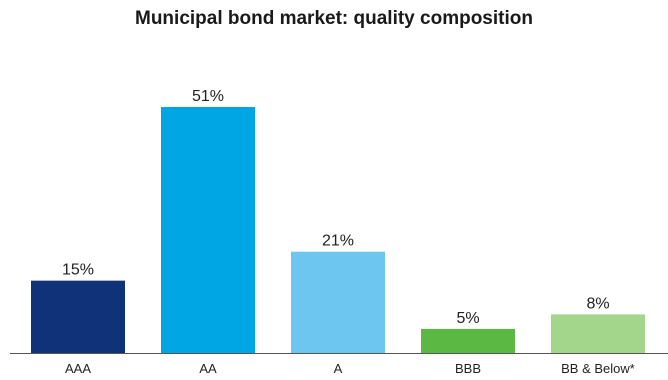 The width and height of the screenshot is (668, 380). I want to click on value-label-aaa: 15%, so click(78, 270).